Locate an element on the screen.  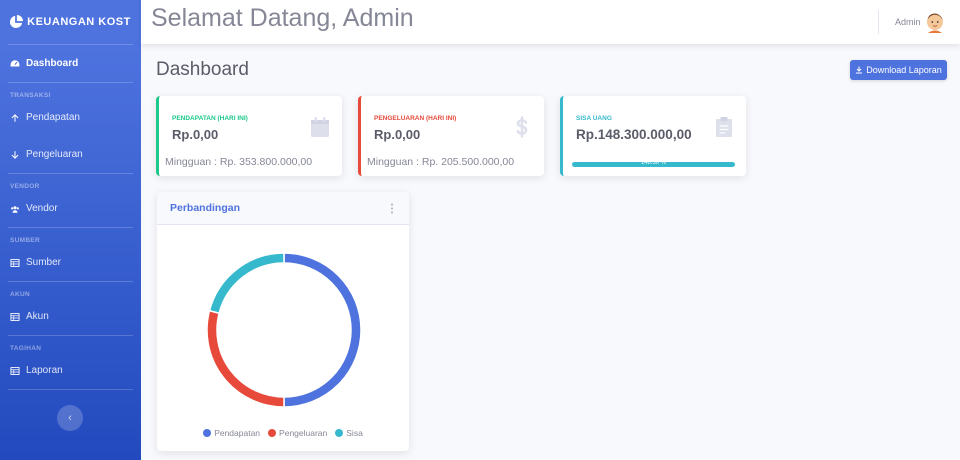
sidebar-item-laporan: Laporan is located at coordinates (70, 370).